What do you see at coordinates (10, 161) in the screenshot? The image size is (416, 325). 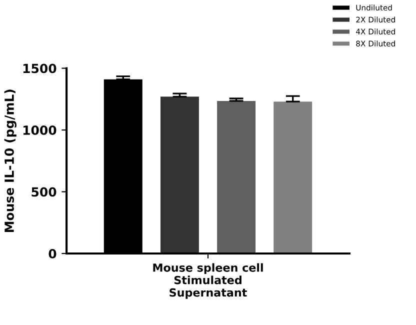 I see `y-axis-title: Mouse IL-10 (pg/mL)` at bounding box center [10, 161].